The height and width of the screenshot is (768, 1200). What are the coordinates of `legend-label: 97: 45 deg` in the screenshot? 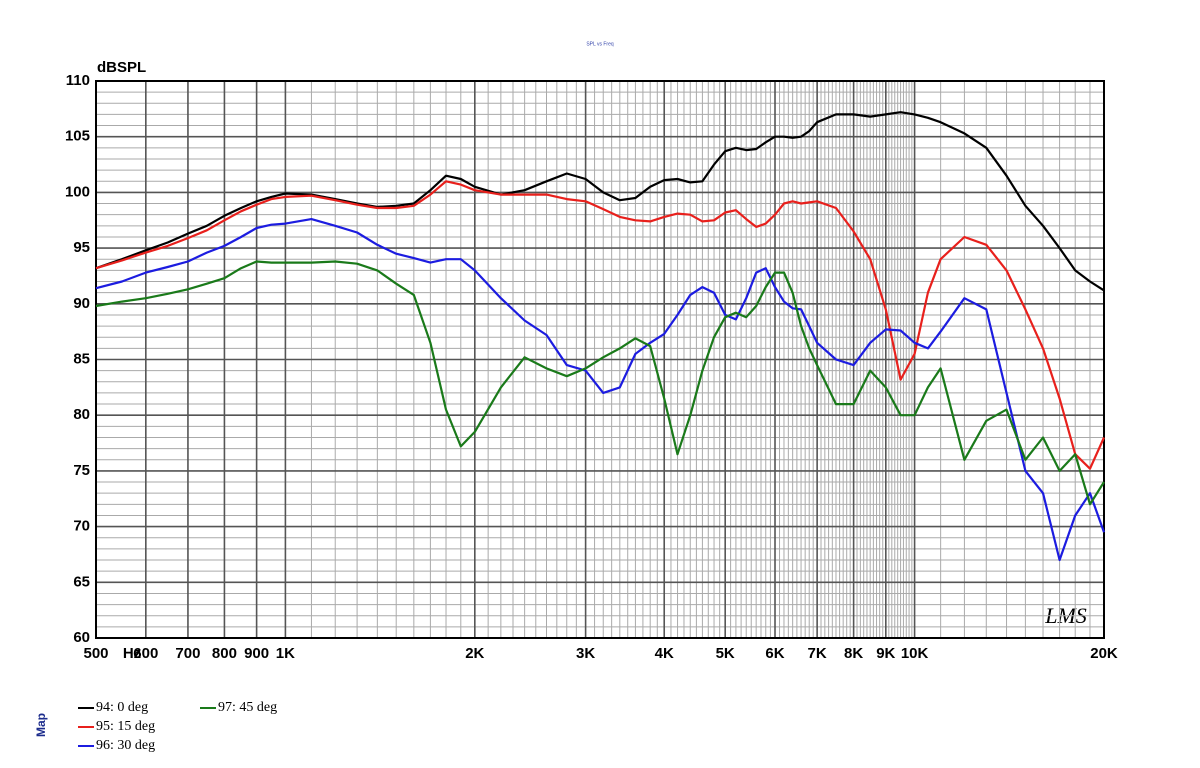 It's located at (247, 707).